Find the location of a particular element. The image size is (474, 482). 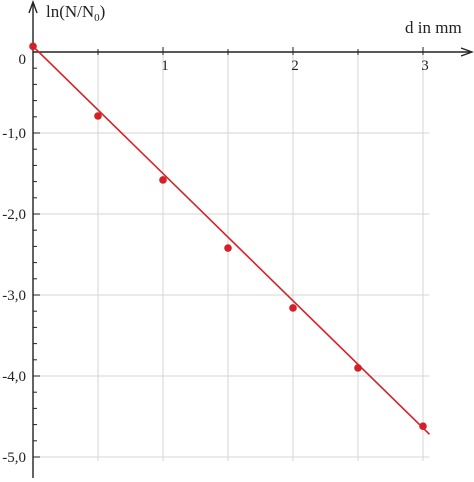

x-axis-arrow is located at coordinates (467, 52).